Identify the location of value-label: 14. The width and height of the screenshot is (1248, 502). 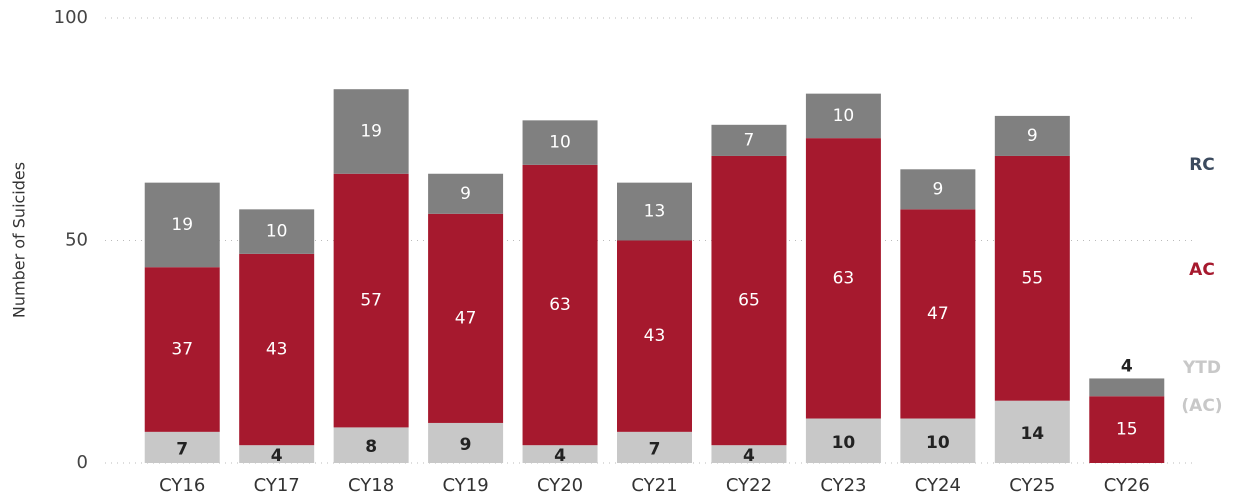
(1032, 434).